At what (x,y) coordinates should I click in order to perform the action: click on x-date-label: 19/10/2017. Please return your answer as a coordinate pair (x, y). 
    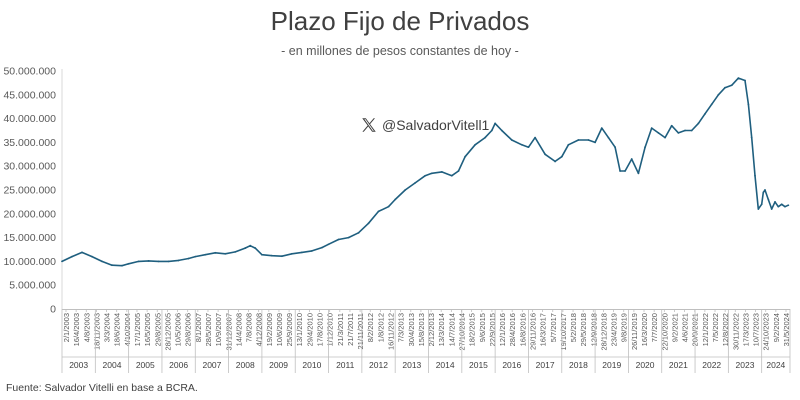
    Looking at the image, I should click on (563, 332).